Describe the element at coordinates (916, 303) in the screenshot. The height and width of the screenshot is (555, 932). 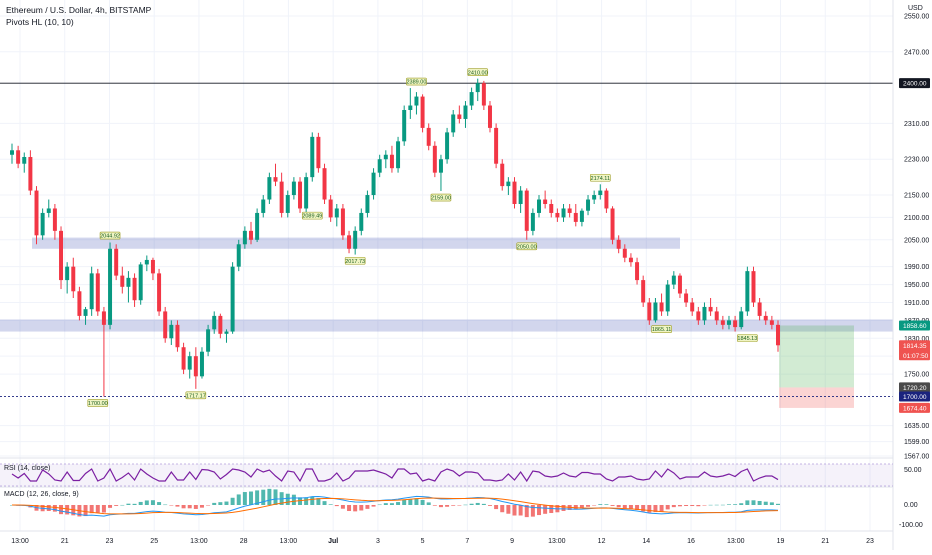
I see `price-tick-label: 1910.00` at that location.